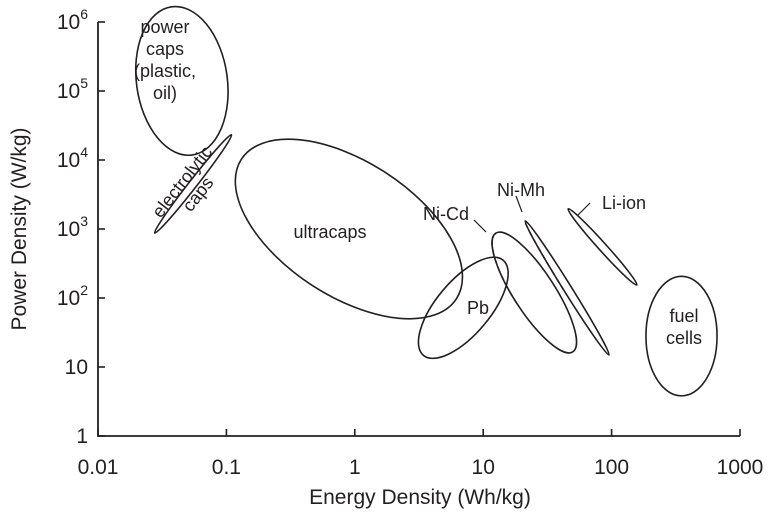 This screenshot has width=782, height=529. What do you see at coordinates (193, 183) in the screenshot?
I see `region-electrolytic-caps` at bounding box center [193, 183].